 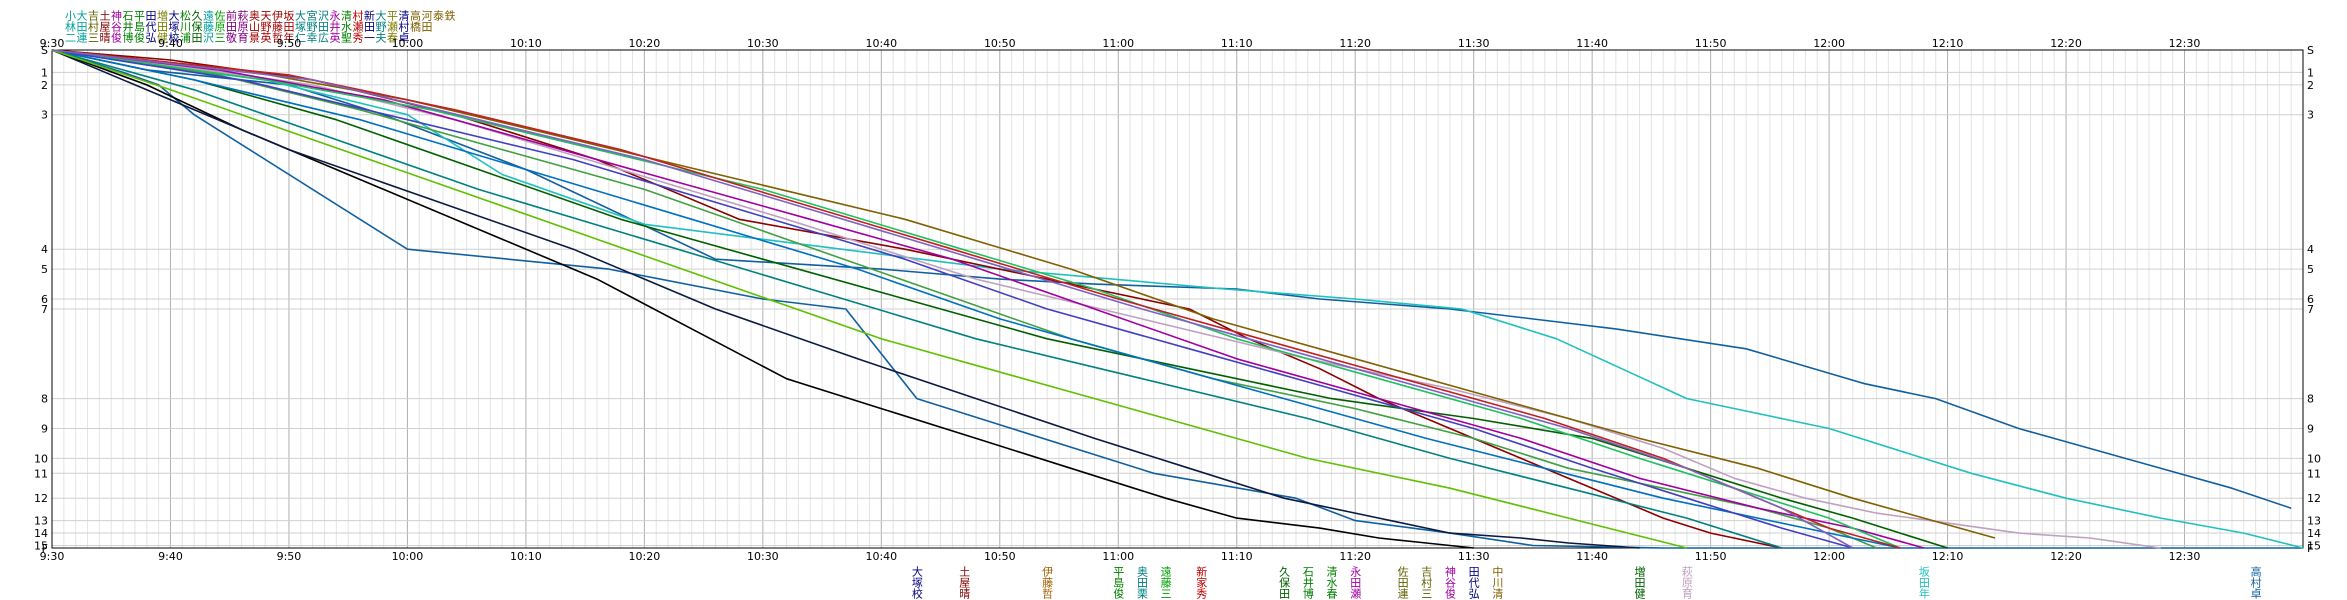 What do you see at coordinates (526, 43) in the screenshot?
I see `x-tick-label-top: 10:10` at bounding box center [526, 43].